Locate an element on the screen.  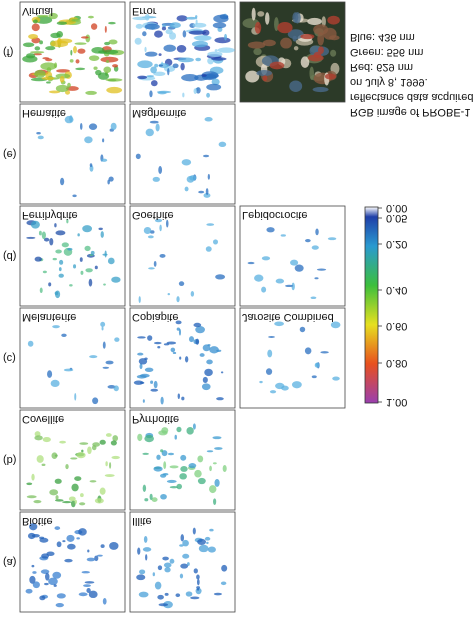
colorbar-label: 0.80 is located at coordinates (396, 363).